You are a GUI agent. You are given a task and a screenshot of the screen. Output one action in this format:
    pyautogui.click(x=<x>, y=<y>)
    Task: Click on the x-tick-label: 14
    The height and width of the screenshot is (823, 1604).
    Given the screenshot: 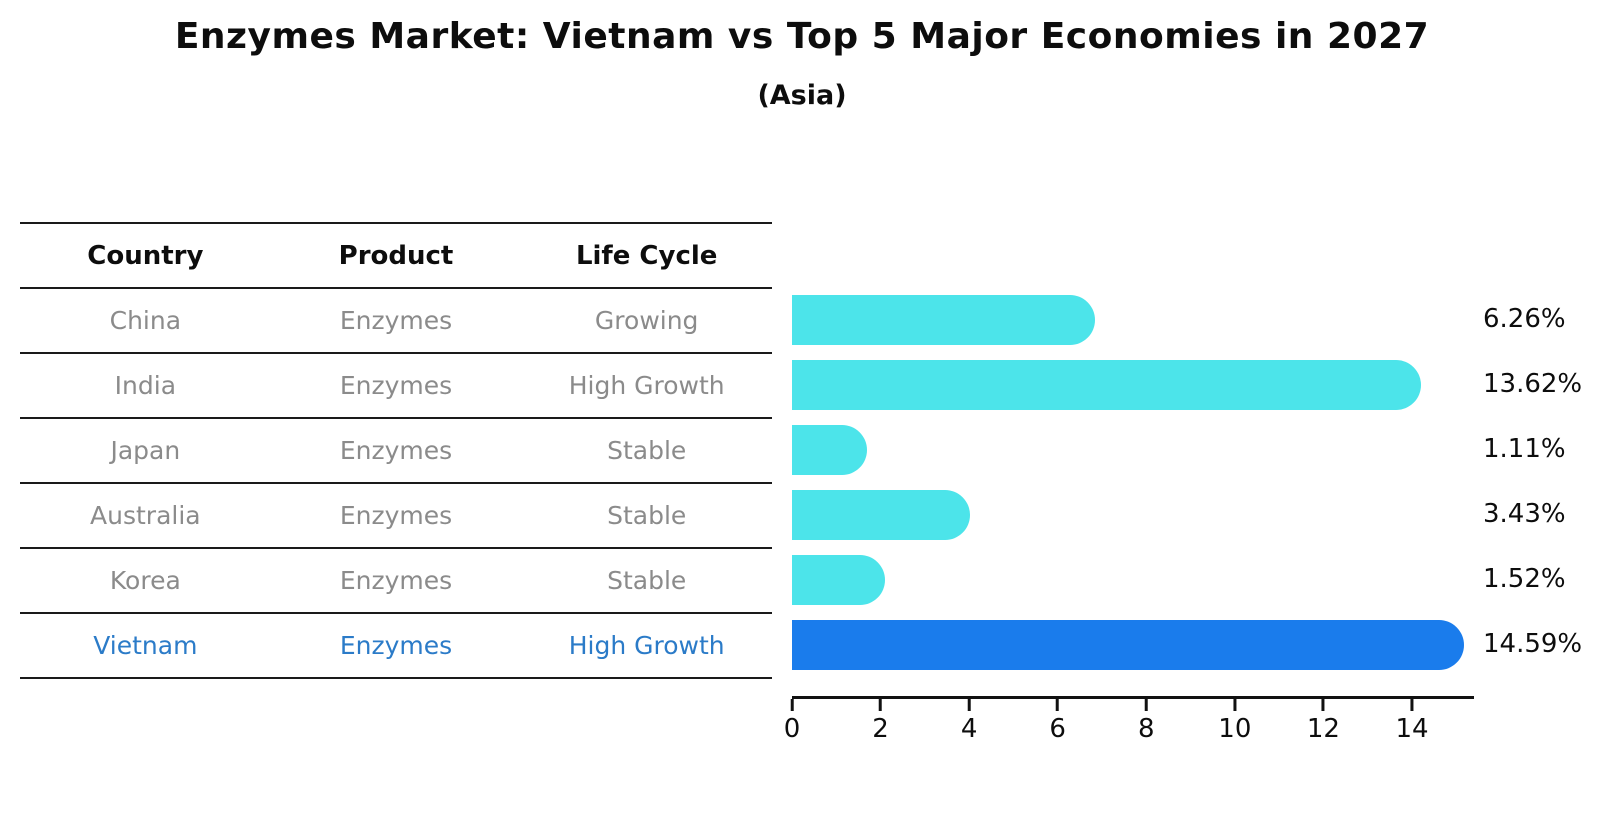 What is the action you would take?
    pyautogui.click(x=1412, y=729)
    